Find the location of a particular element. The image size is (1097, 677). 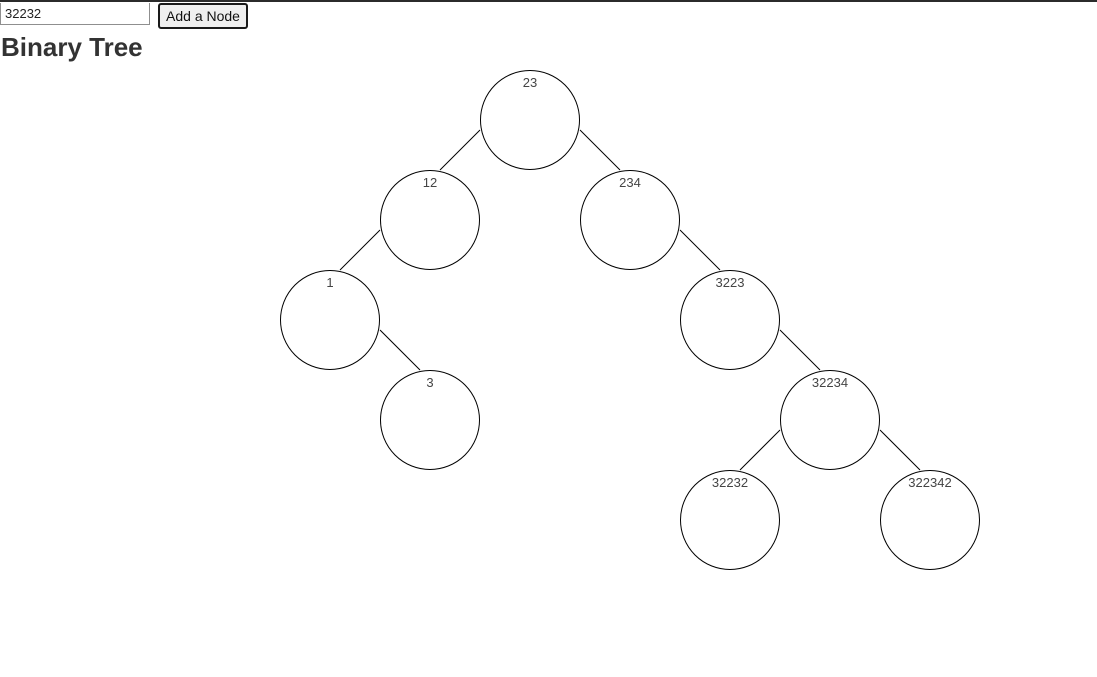

page-title: Binary Tree is located at coordinates (72, 47).